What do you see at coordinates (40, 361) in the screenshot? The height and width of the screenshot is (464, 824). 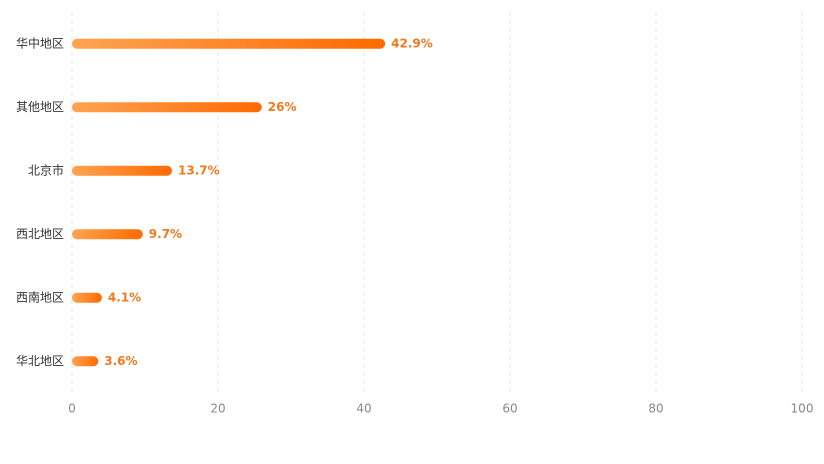 I see `y-tick-label: 华北地区` at bounding box center [40, 361].